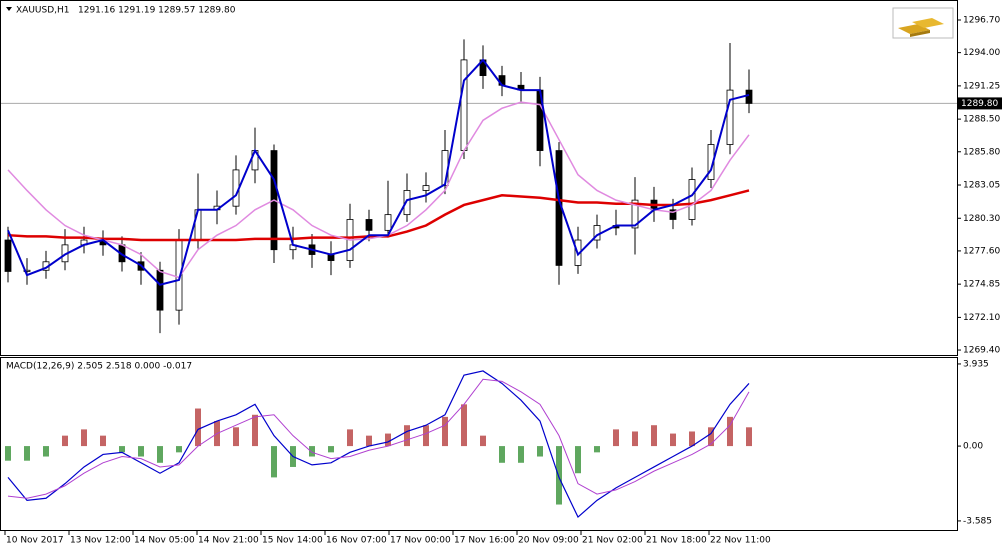 The height and width of the screenshot is (550, 1003). What do you see at coordinates (981, 152) in the screenshot?
I see `price-tick-label: 1285.80` at bounding box center [981, 152].